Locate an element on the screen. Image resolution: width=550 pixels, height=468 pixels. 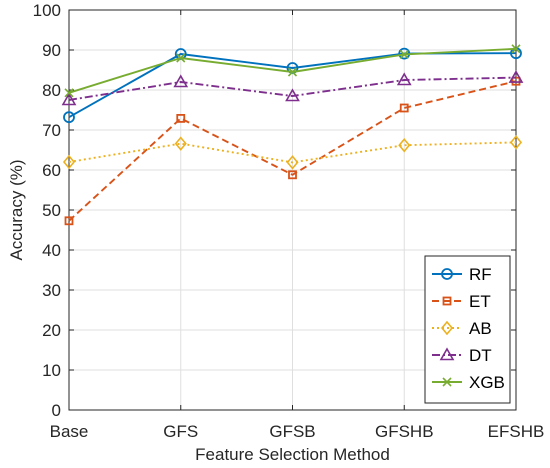
legend-label: ET is located at coordinates (480, 301).